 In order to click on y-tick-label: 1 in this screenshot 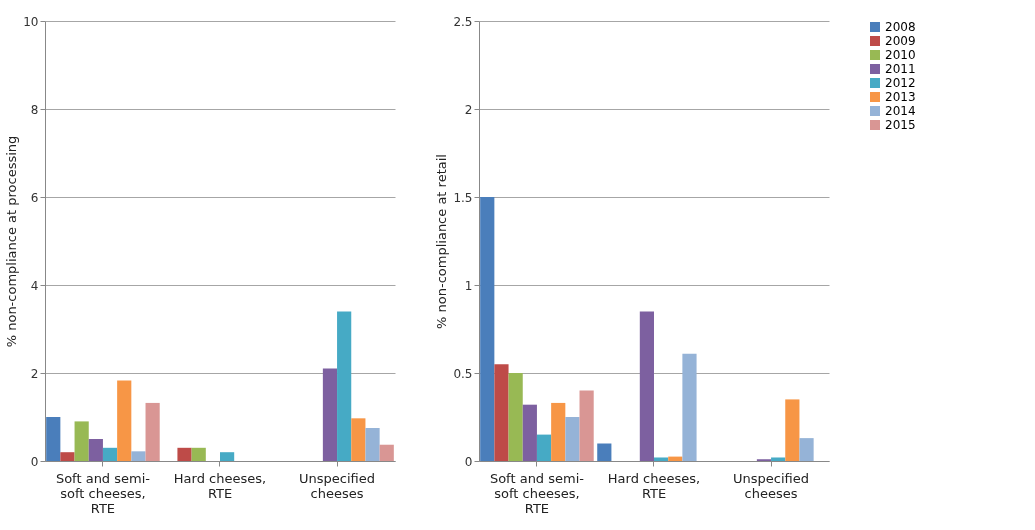, I will do `click(468, 285)`.